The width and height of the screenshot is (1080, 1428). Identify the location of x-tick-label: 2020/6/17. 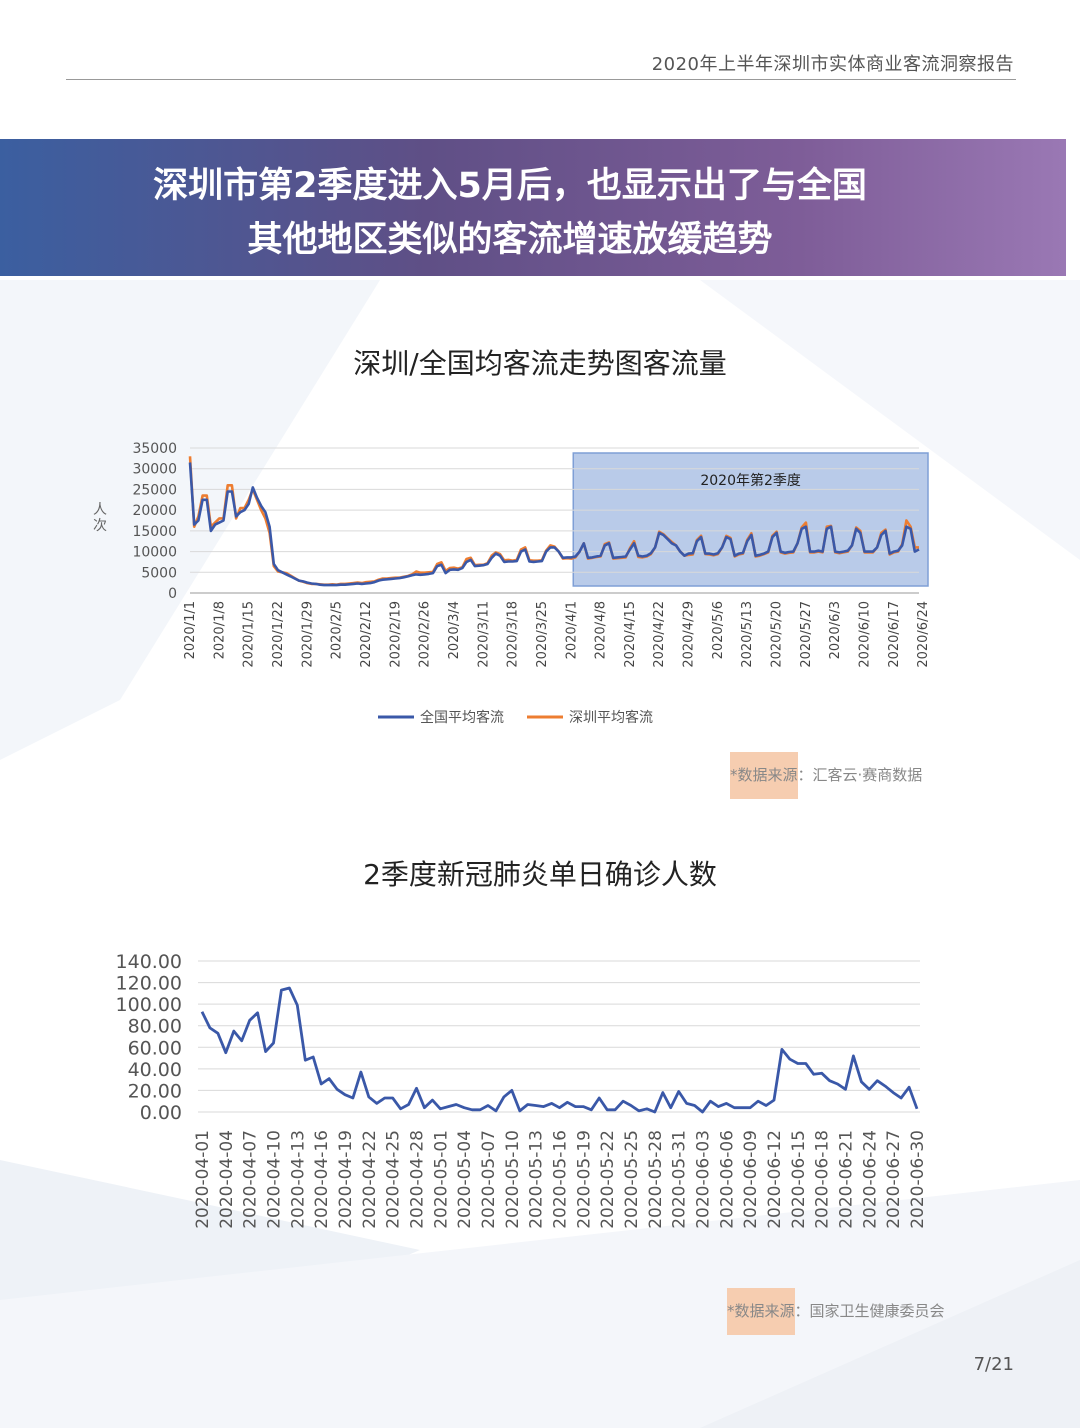
(894, 634).